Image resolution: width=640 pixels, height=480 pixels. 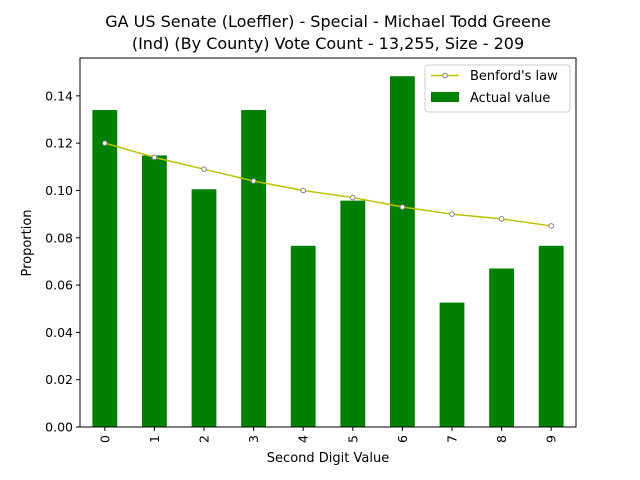 What do you see at coordinates (352, 439) in the screenshot?
I see `x-tick-label: 5` at bounding box center [352, 439].